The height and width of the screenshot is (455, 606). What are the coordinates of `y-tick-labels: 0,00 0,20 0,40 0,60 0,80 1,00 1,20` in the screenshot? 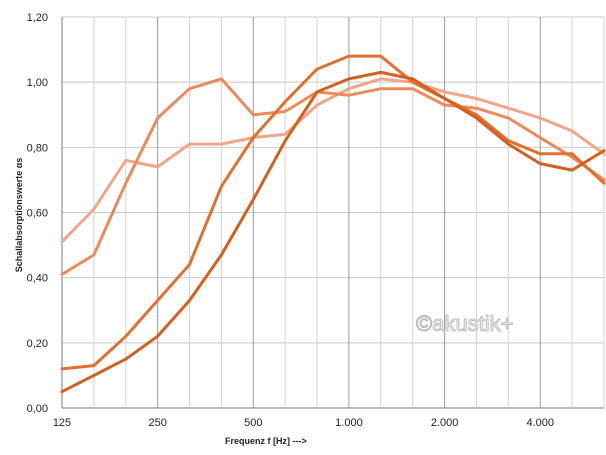 It's located at (37, 213).